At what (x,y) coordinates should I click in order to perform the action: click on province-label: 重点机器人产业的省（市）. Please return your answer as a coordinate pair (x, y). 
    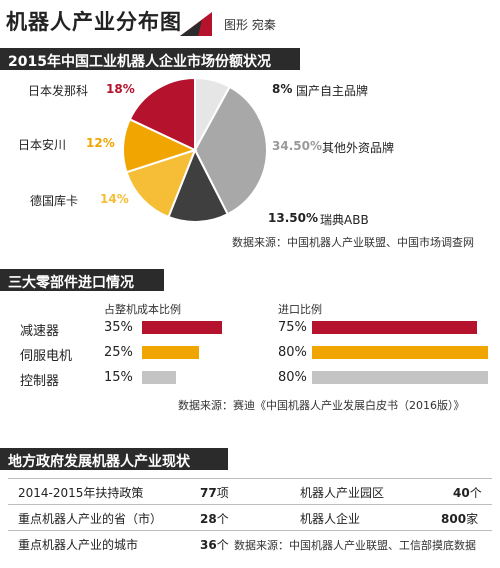
    Looking at the image, I should click on (90, 519).